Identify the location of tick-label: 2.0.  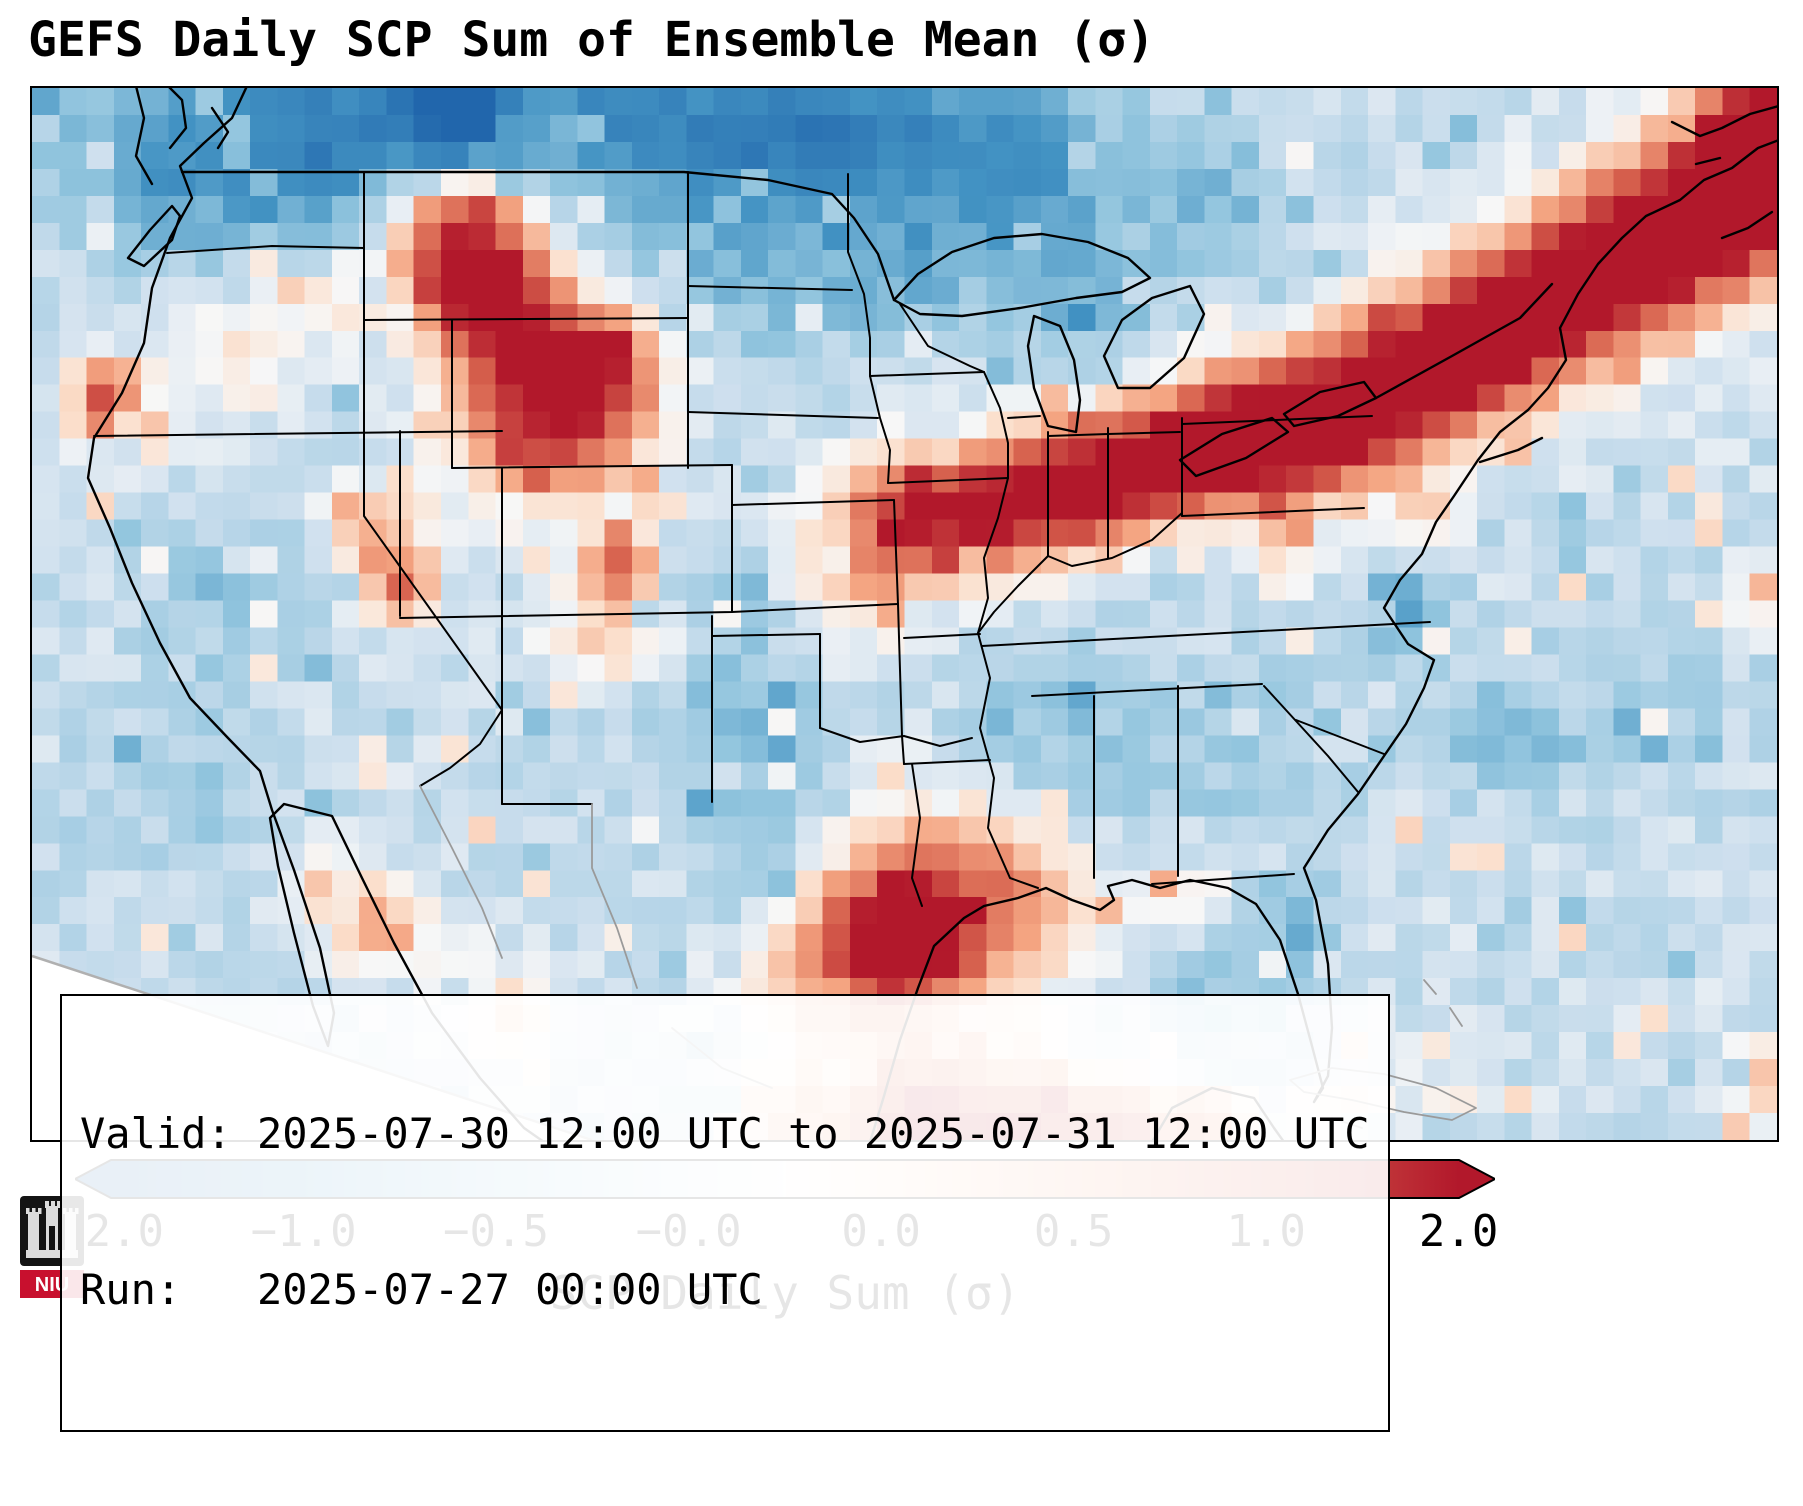
(1458, 1231).